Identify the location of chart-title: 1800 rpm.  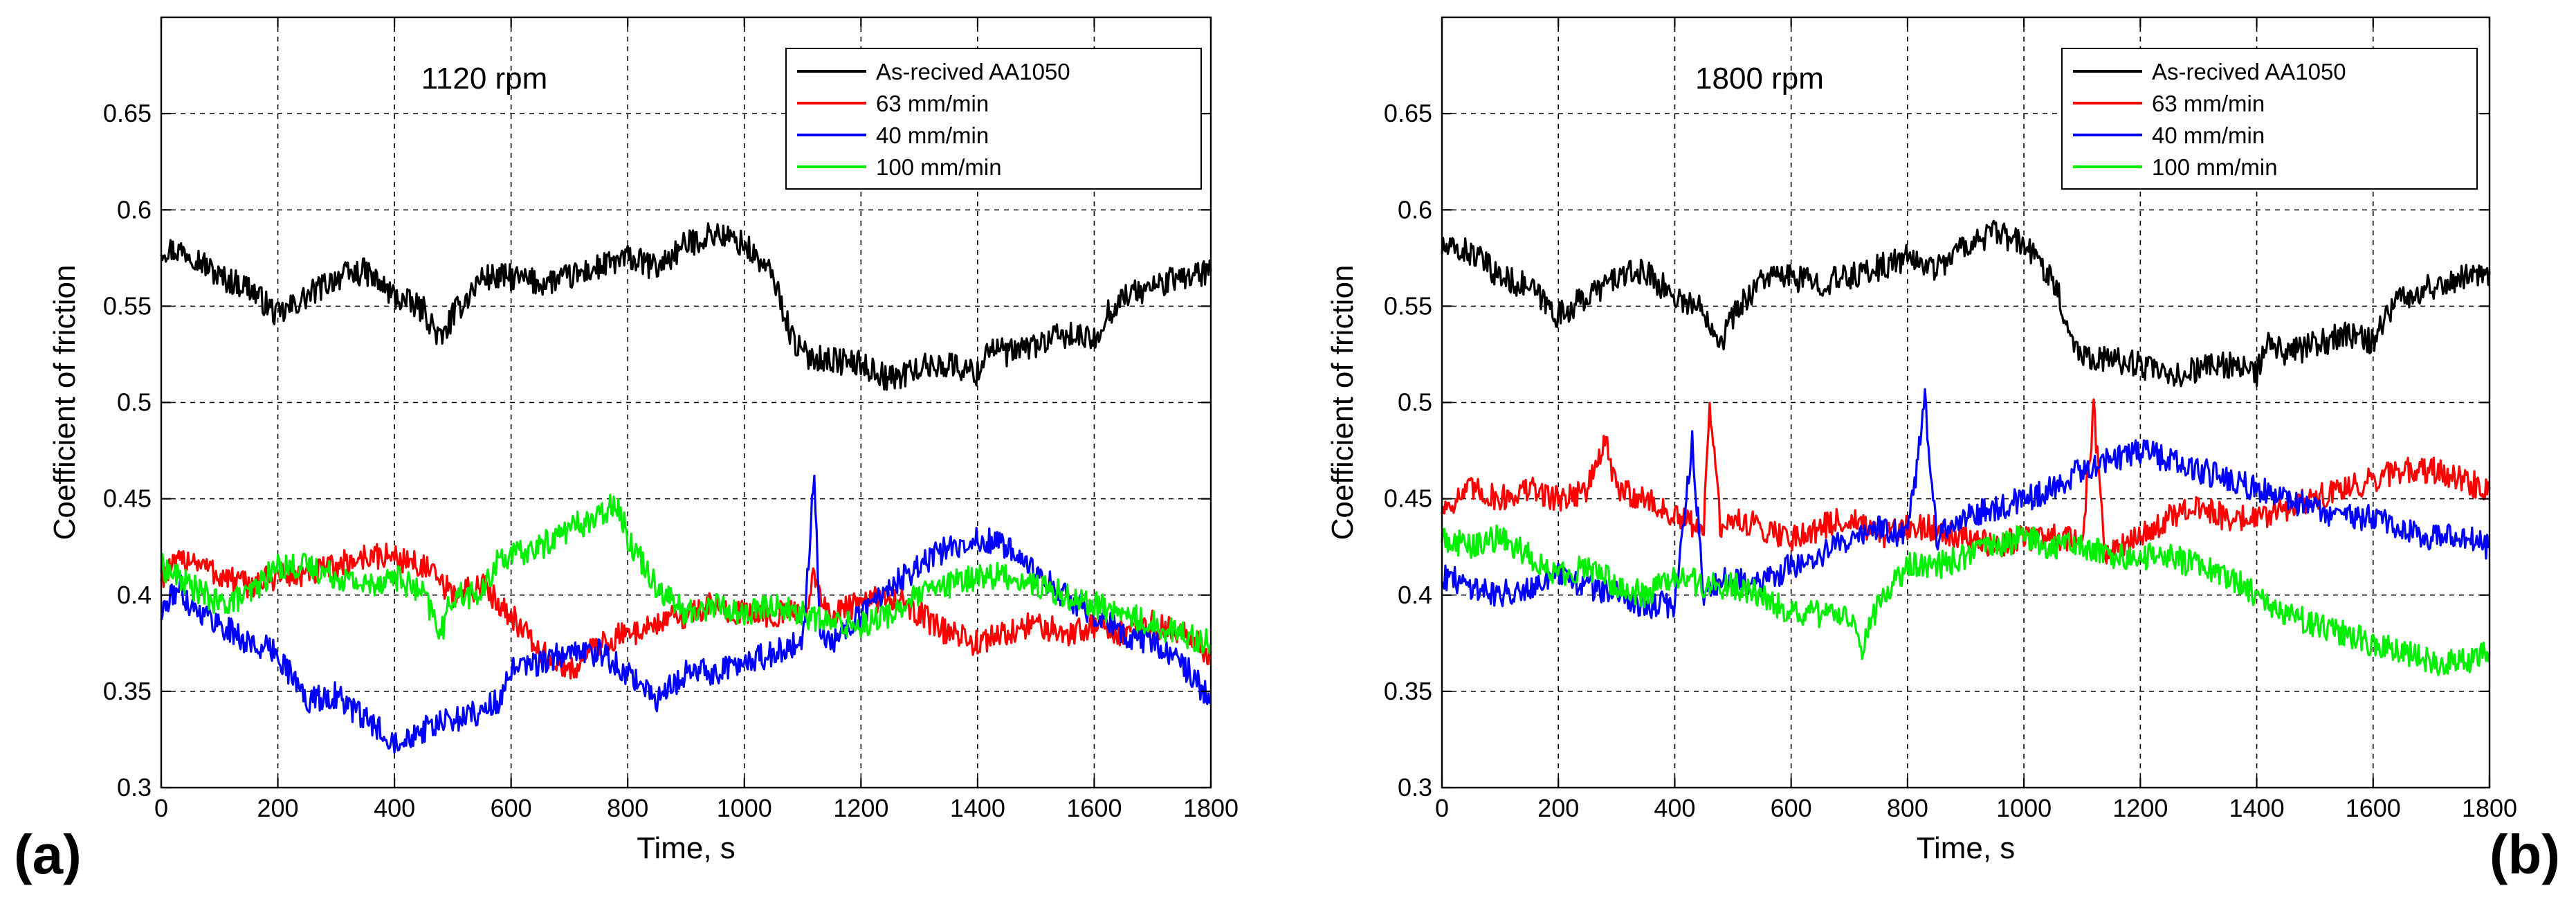
(1760, 79).